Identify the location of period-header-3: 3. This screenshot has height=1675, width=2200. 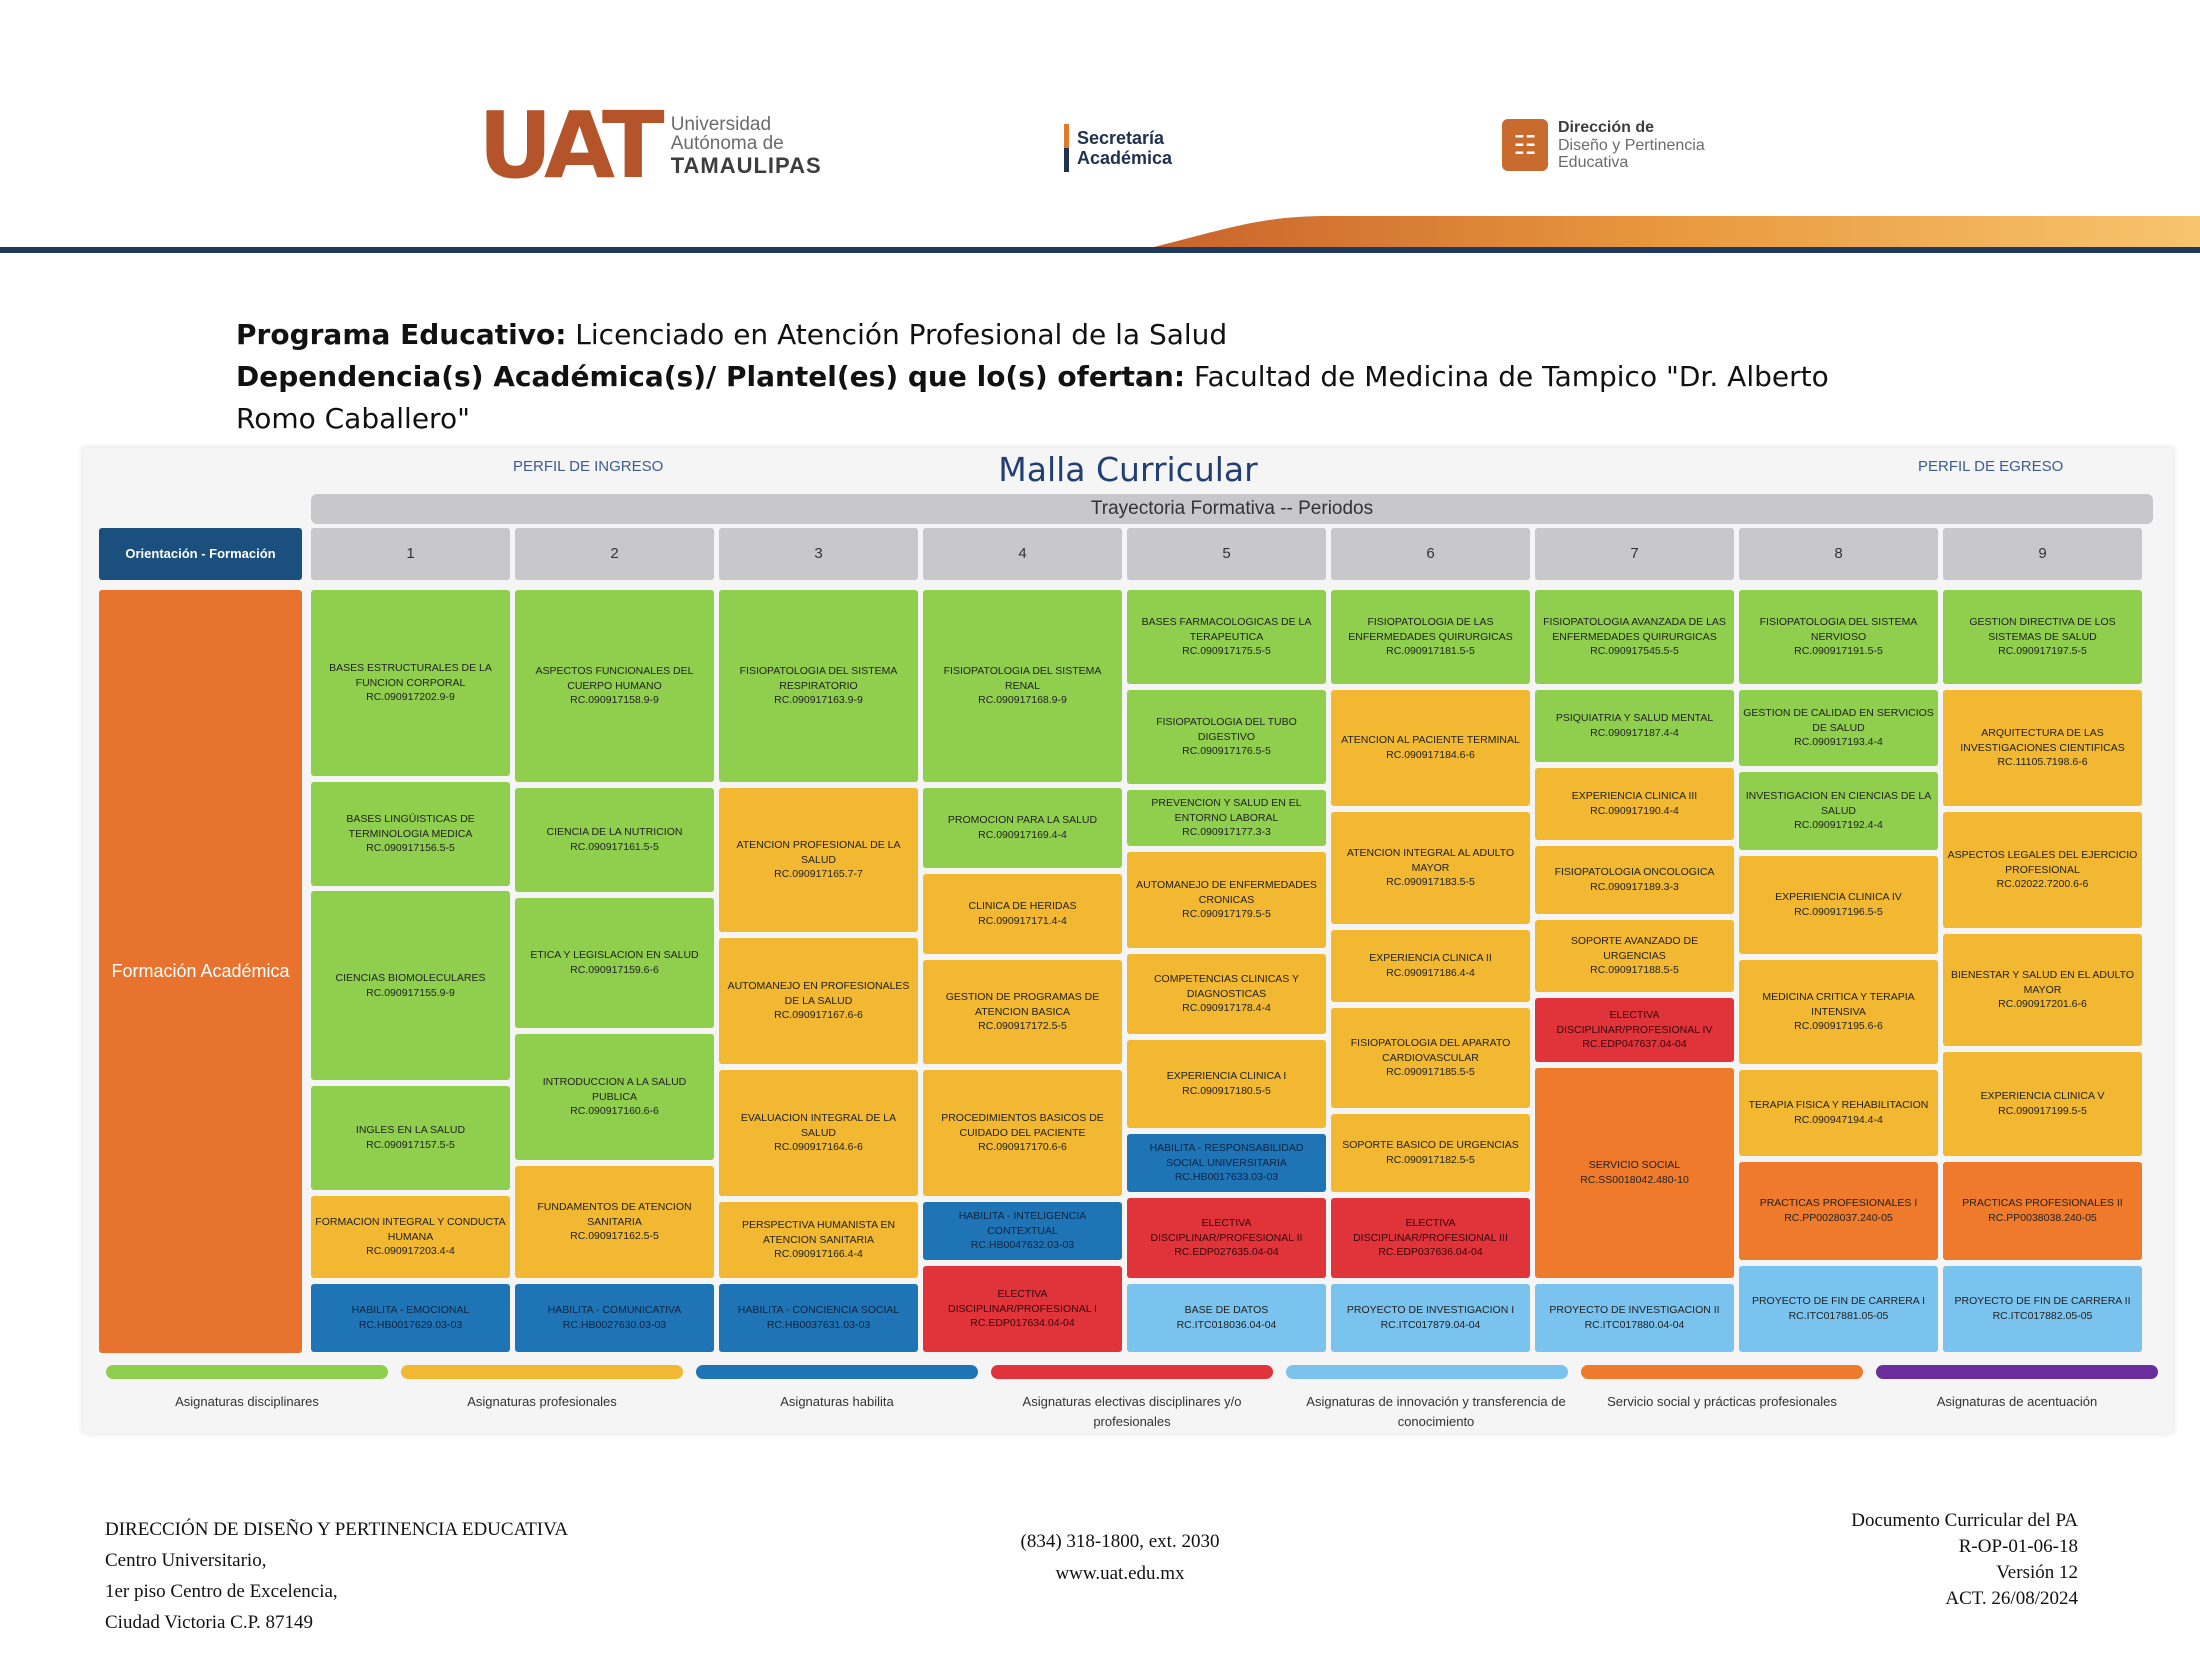
(818, 554).